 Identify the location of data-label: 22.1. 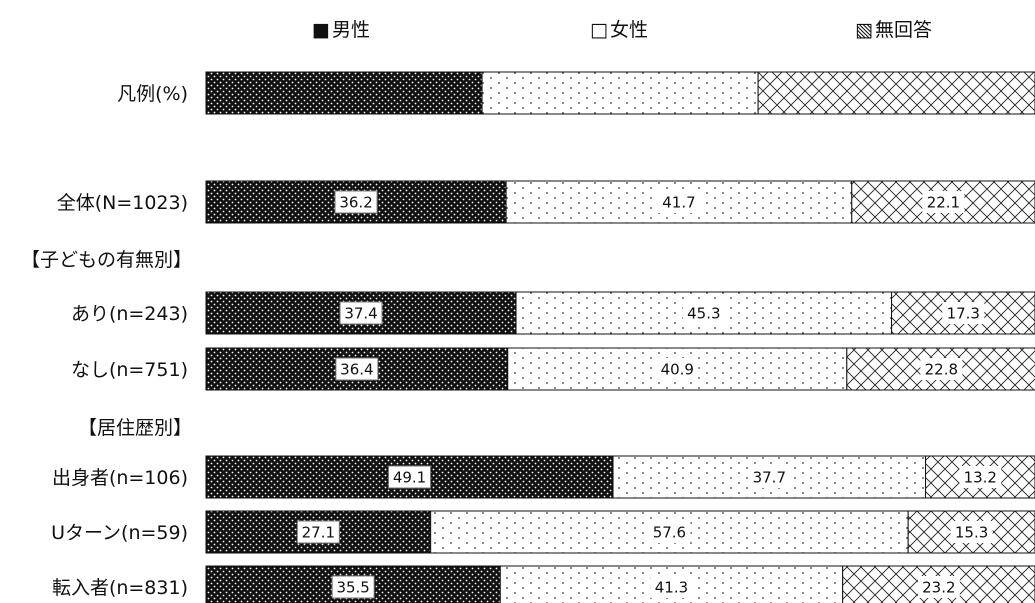
(943, 203).